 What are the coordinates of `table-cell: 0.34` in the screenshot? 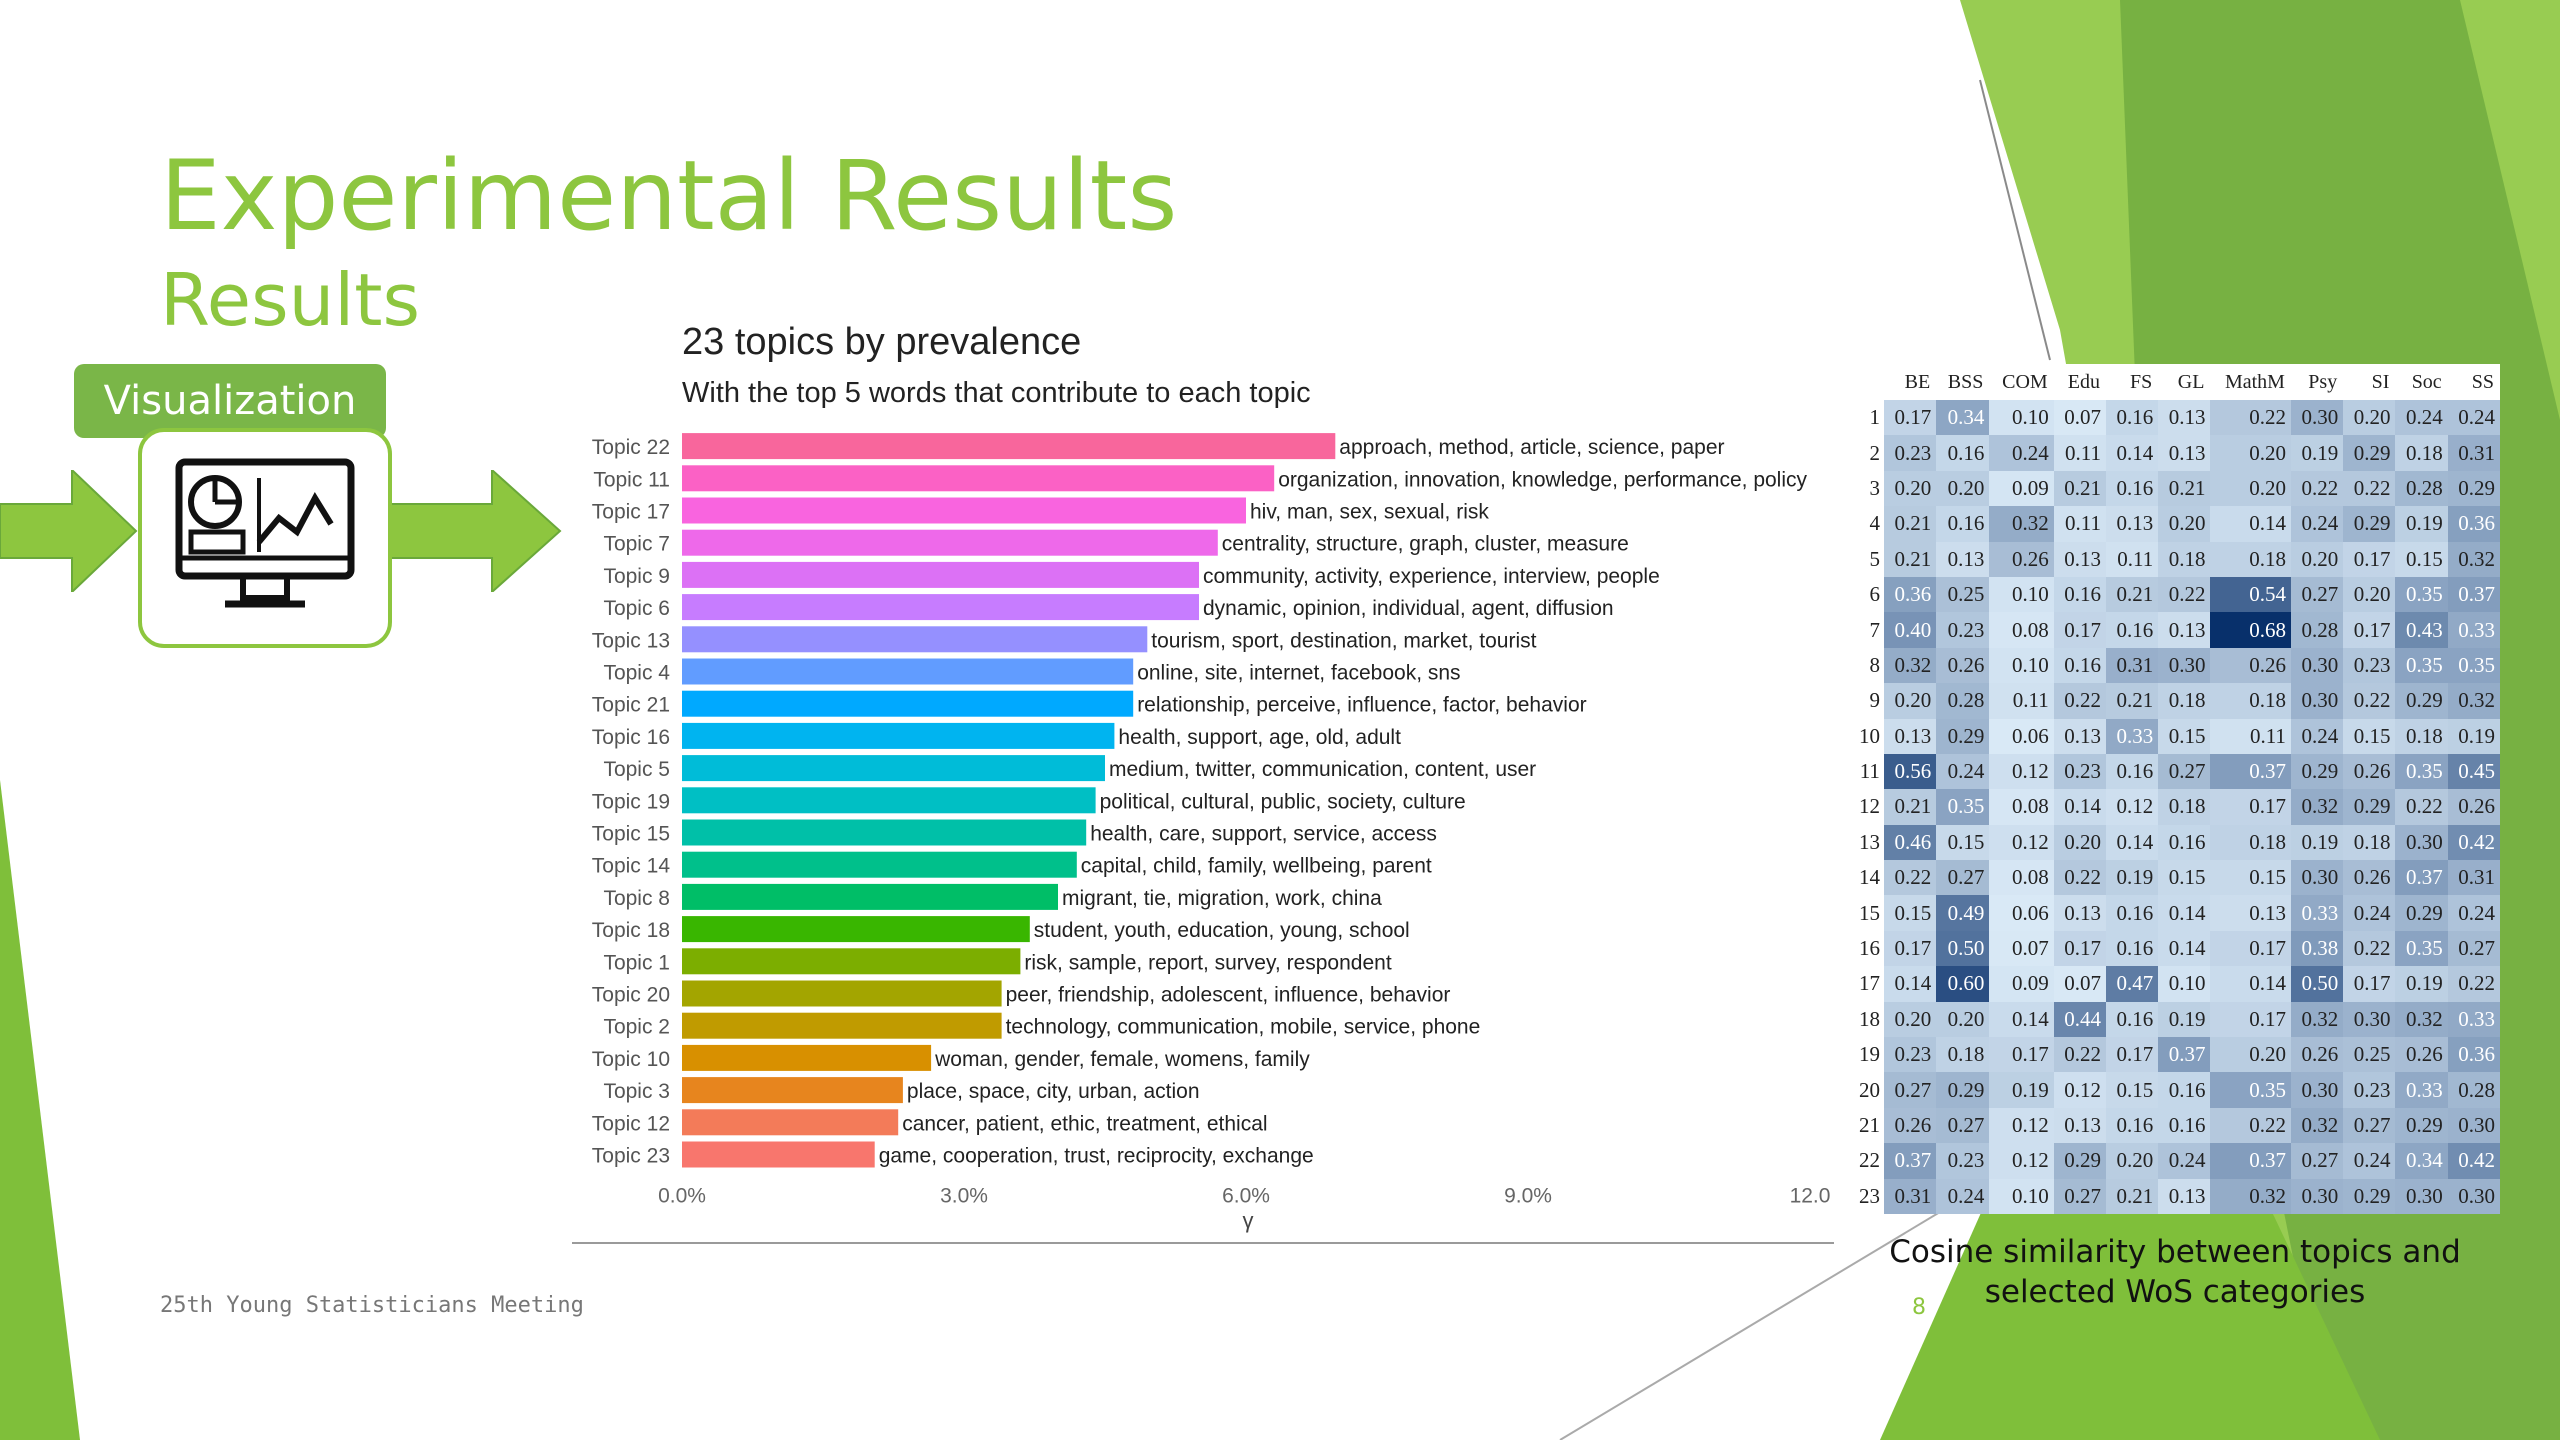 It's located at (1963, 418).